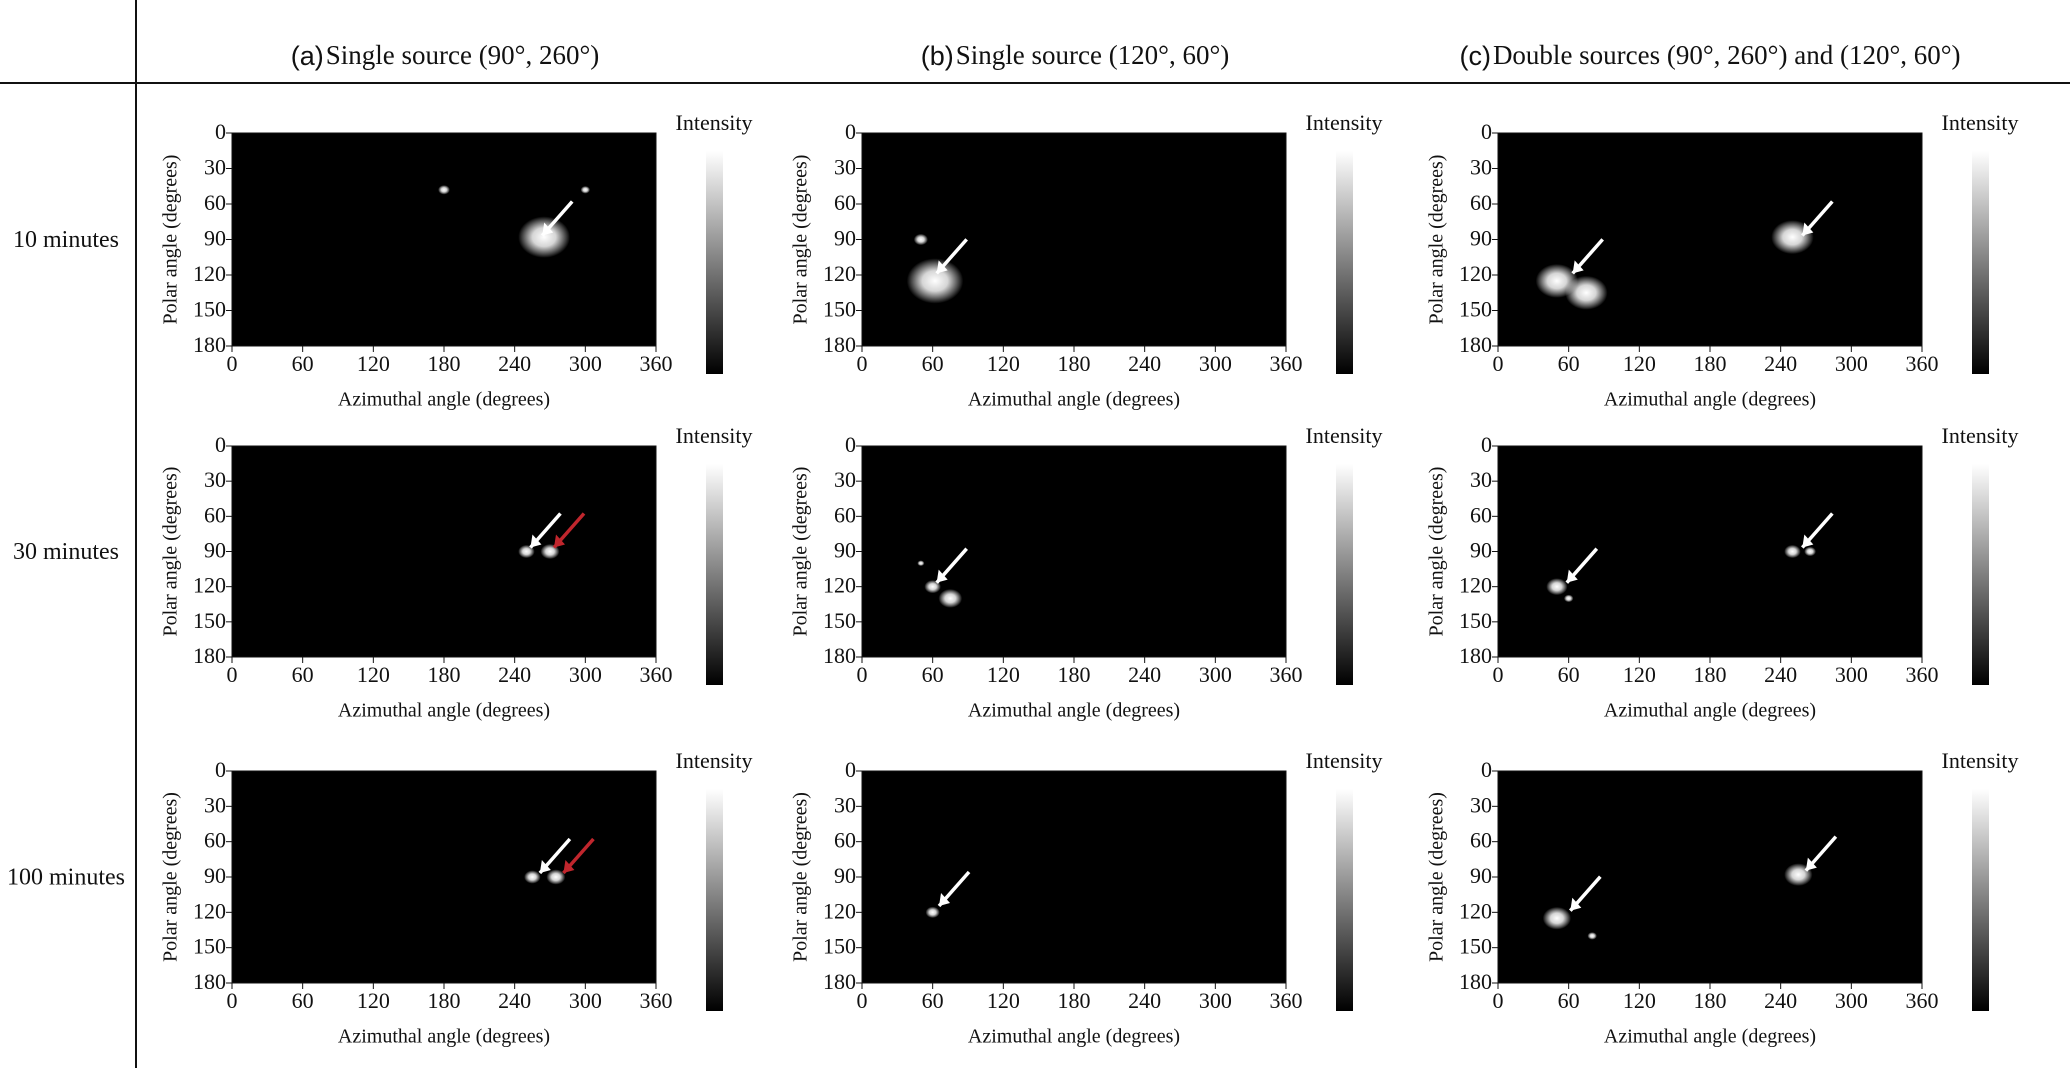 Image resolution: width=2070 pixels, height=1068 pixels. Describe the element at coordinates (445, 55) in the screenshot. I see `column-header: (a)Single source (90°, 260°)` at that location.